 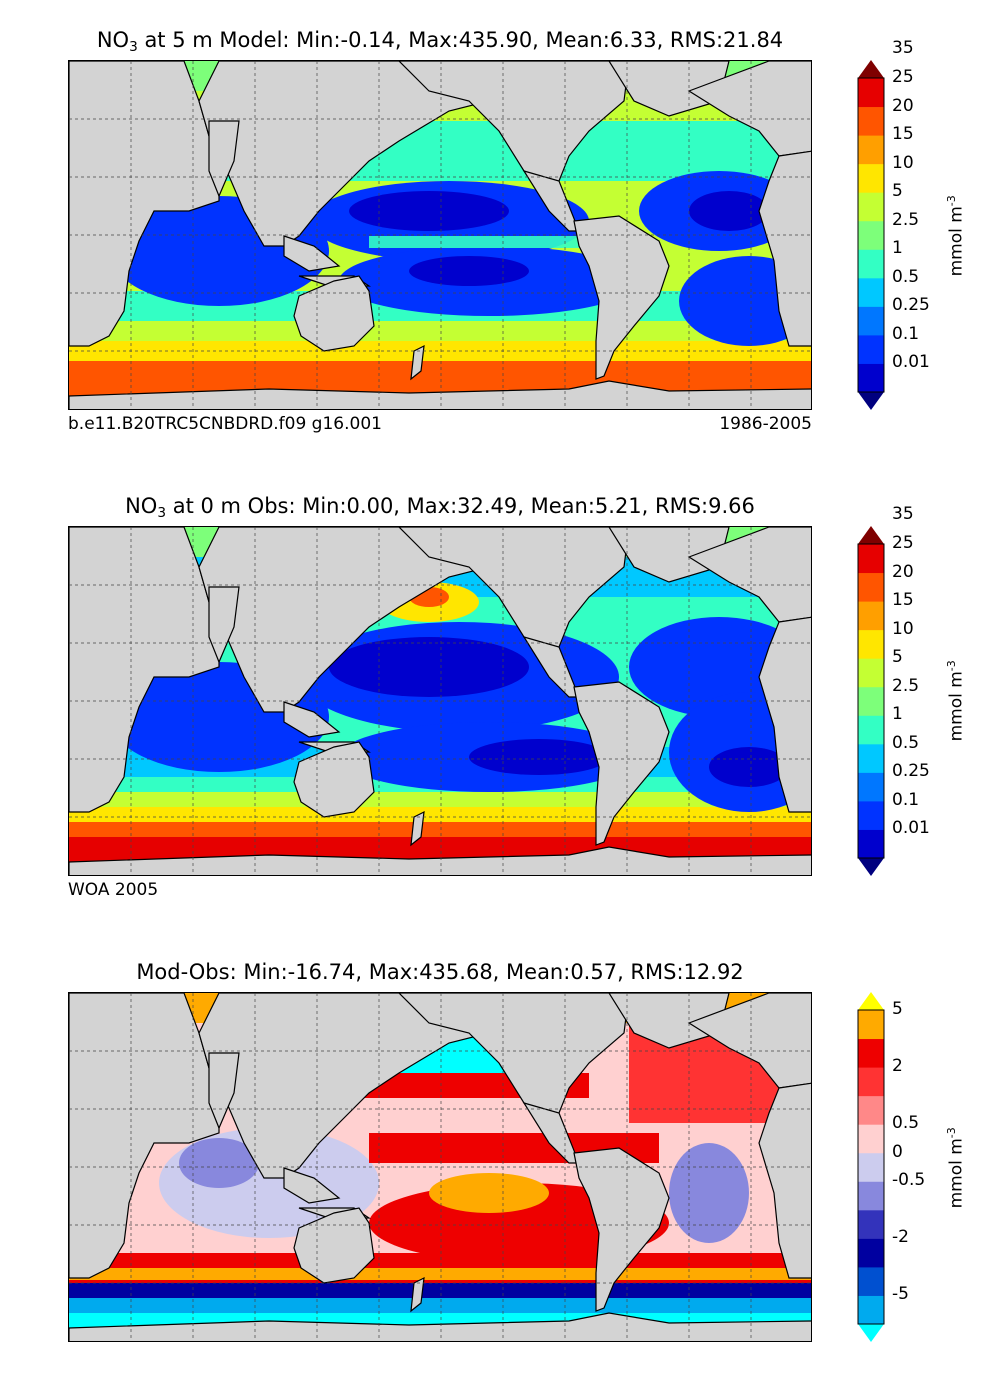 I want to click on equatorial-upwelling, so click(x=494, y=242).